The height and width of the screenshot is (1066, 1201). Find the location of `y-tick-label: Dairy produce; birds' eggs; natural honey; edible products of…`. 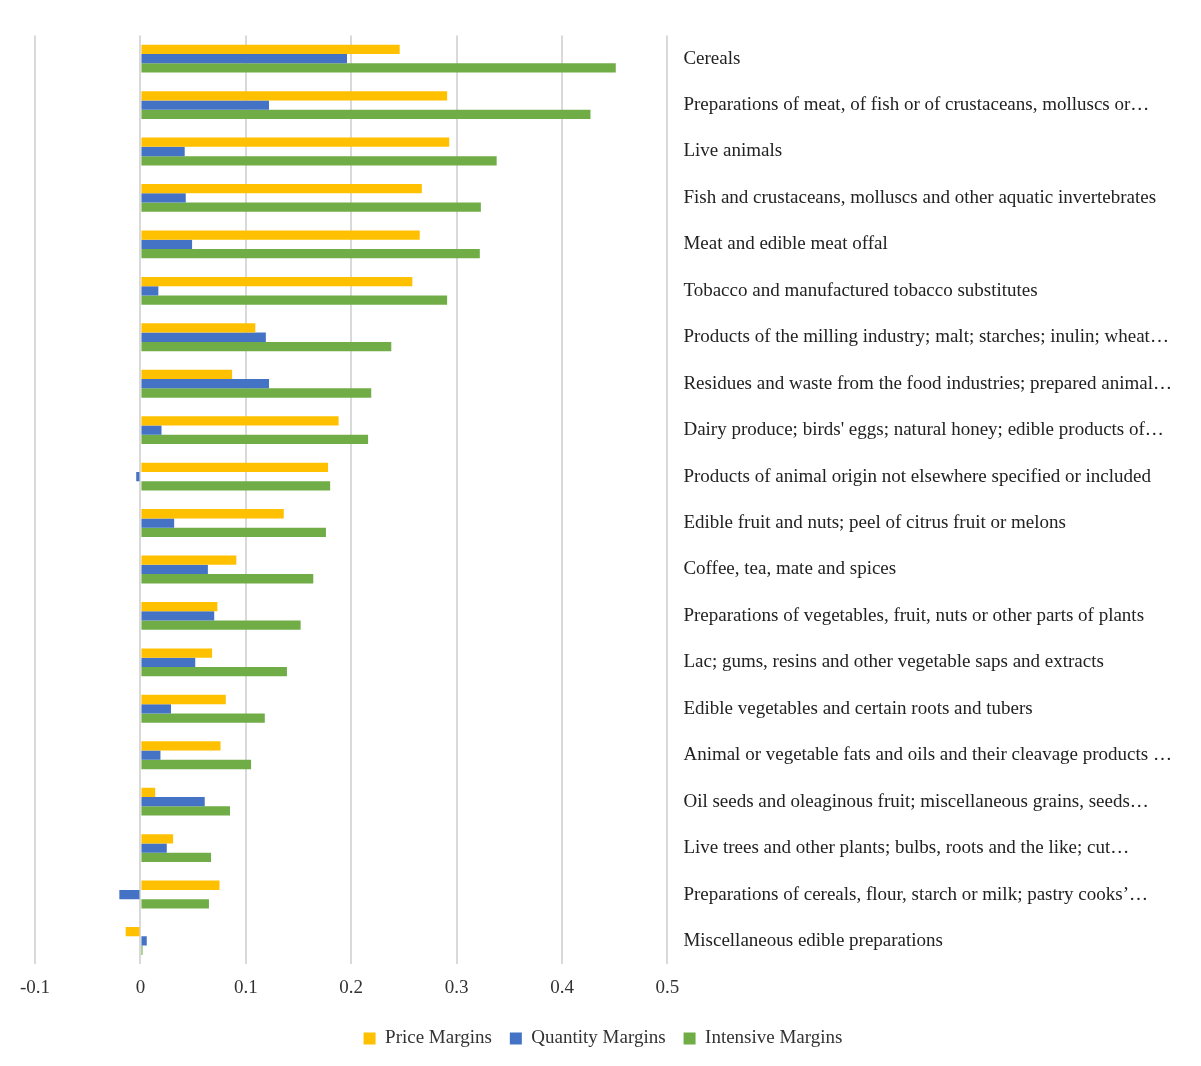

y-tick-label: Dairy produce; birds' eggs; natural honey; edible products of… is located at coordinates (923, 429).